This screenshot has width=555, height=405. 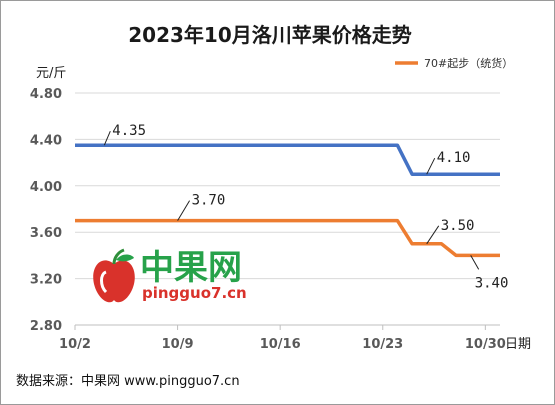 I want to click on data-label: 4.35, so click(x=129, y=131).